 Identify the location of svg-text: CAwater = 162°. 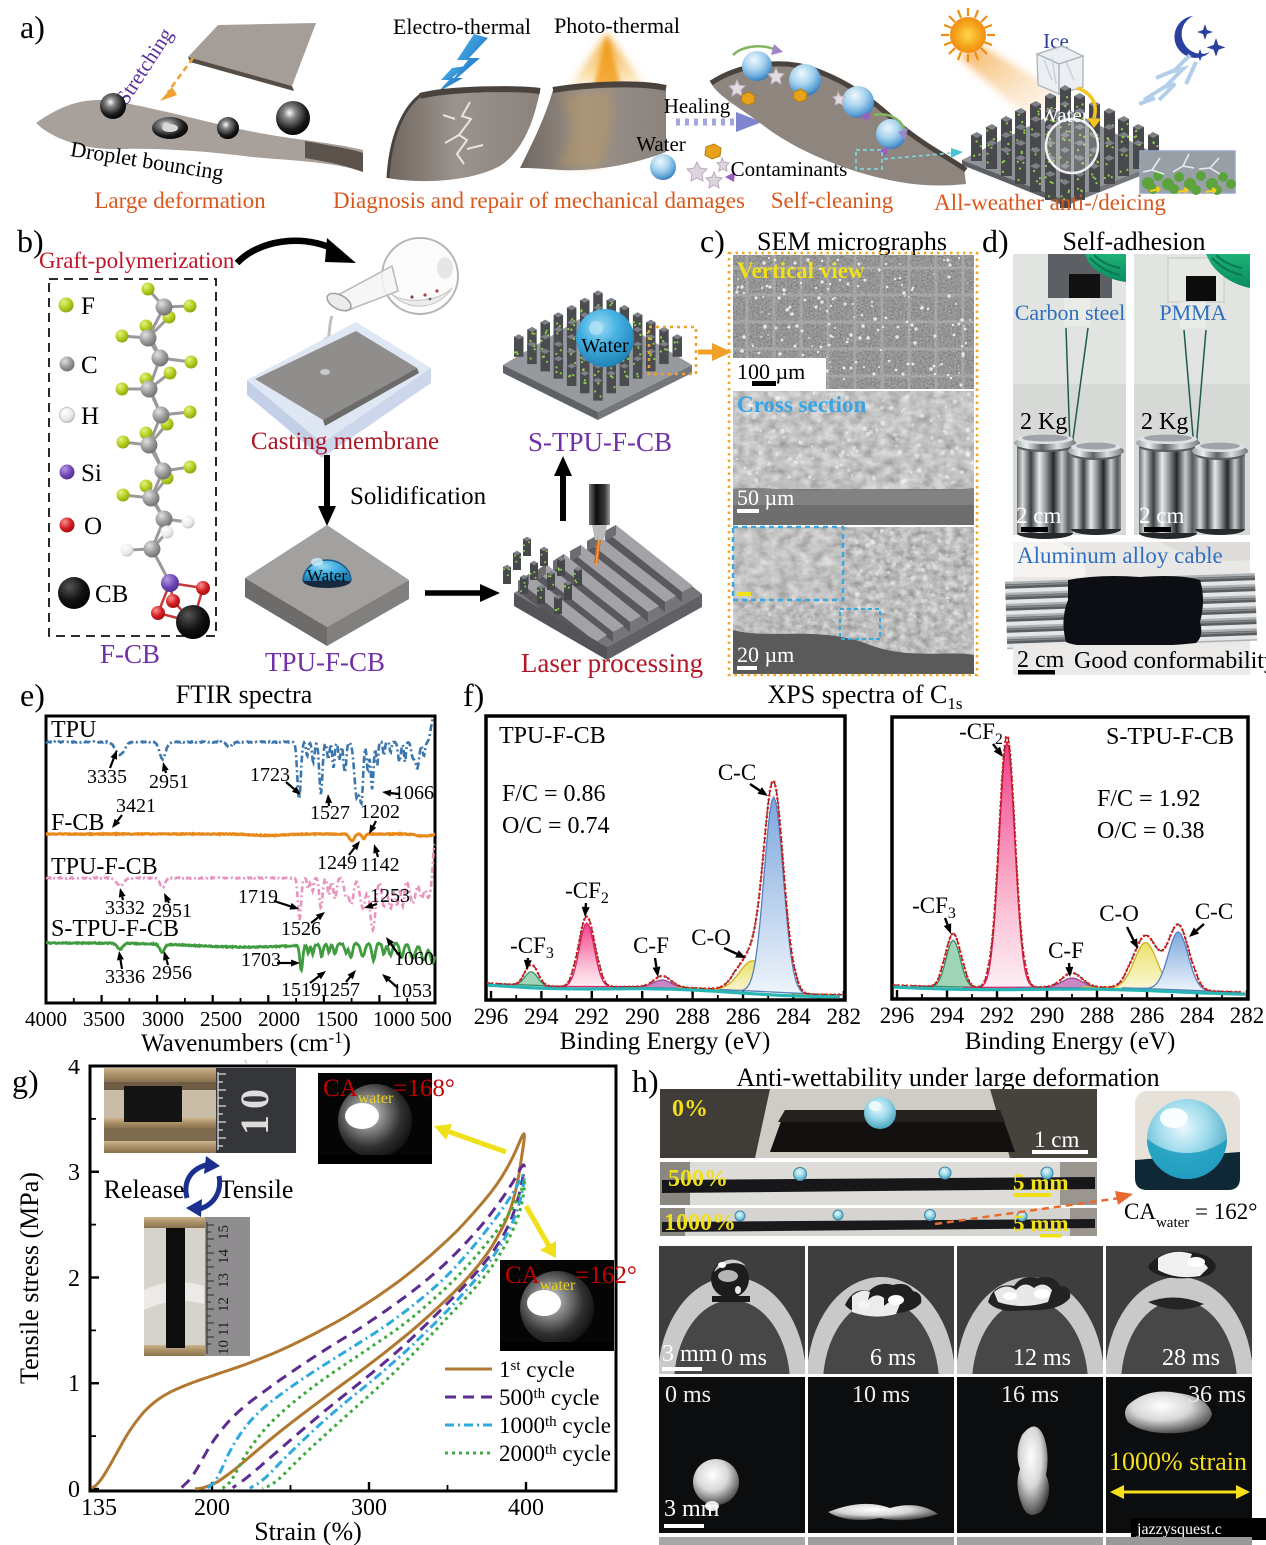
(1190, 1215).